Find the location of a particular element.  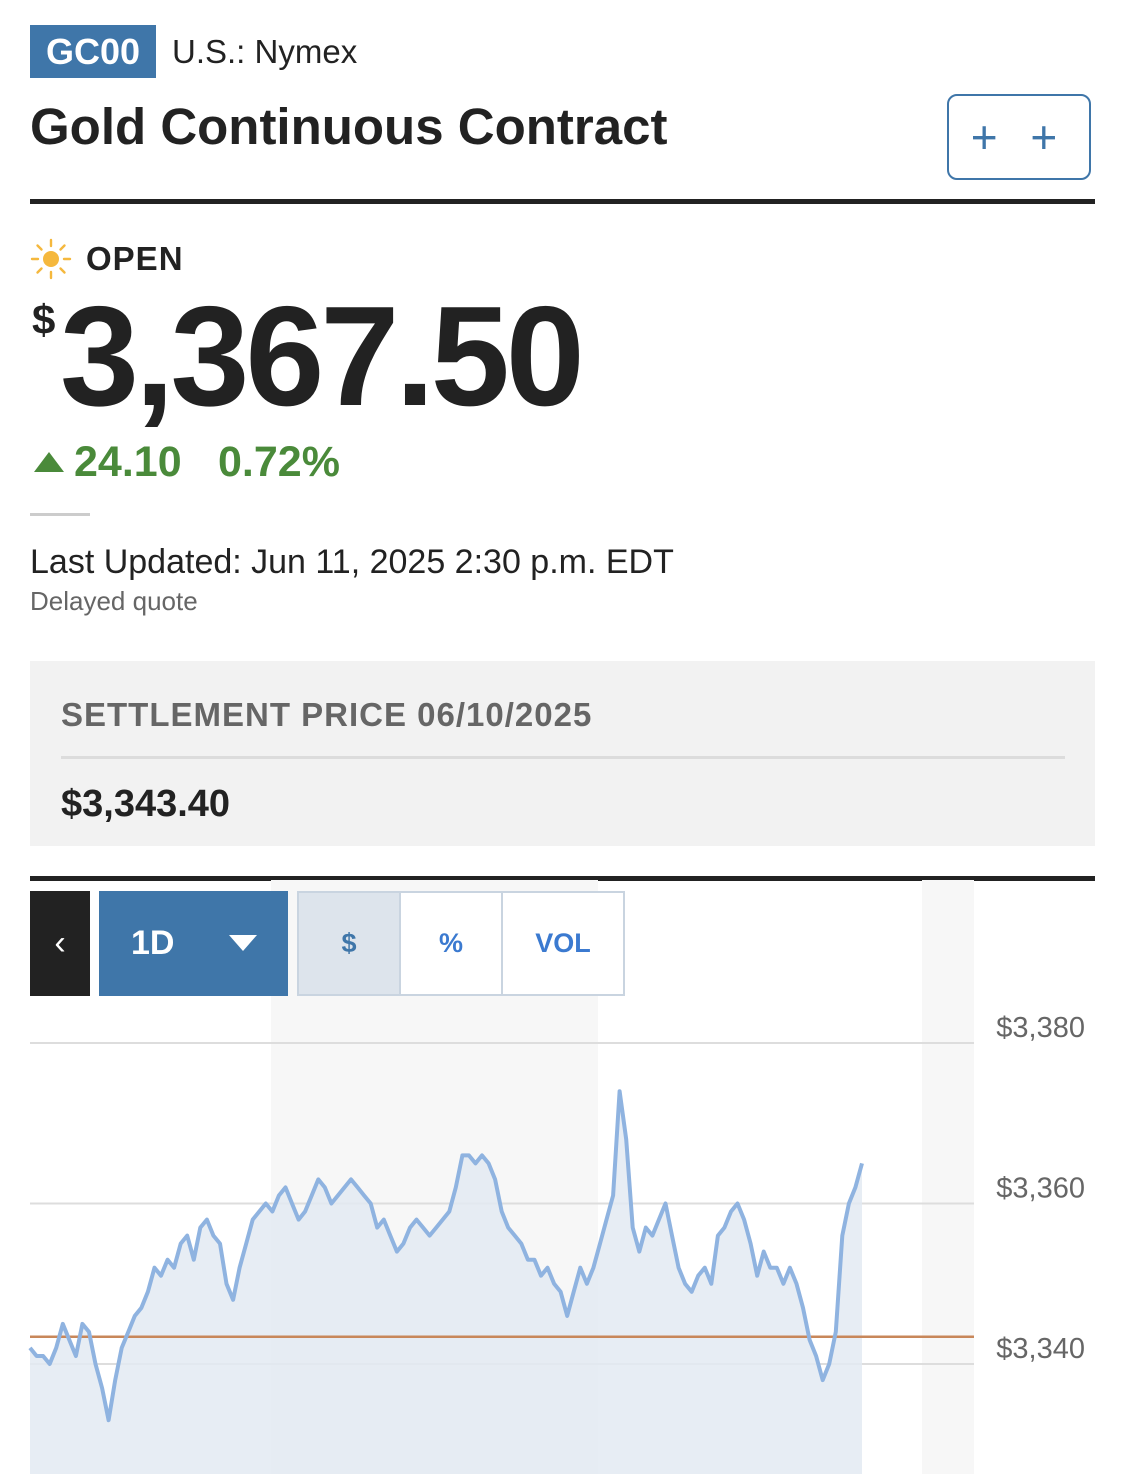

range-label: 1D is located at coordinates (153, 943).